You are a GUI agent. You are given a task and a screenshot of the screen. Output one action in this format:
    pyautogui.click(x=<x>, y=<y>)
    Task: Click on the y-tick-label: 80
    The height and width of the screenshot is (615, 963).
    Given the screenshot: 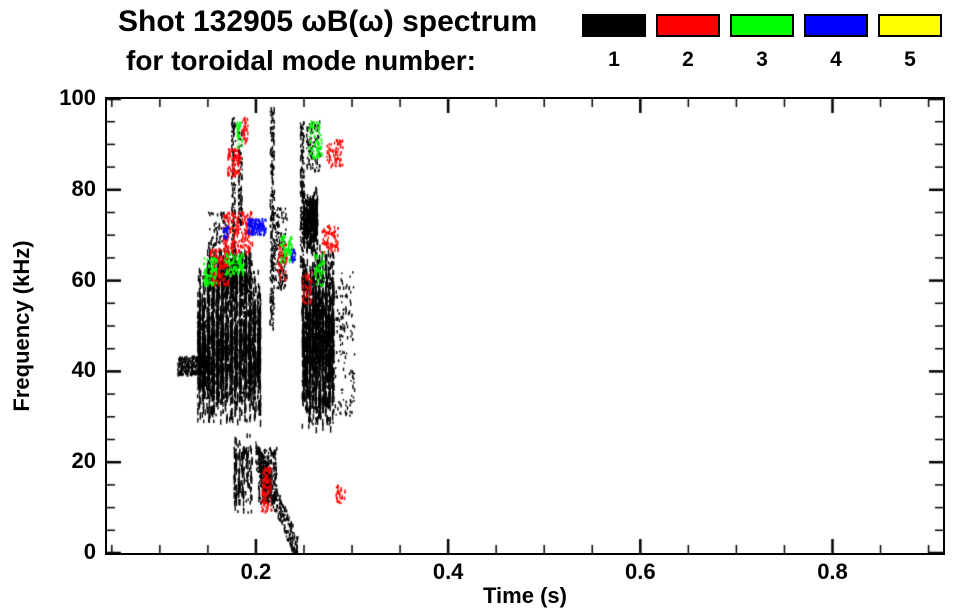 What is the action you would take?
    pyautogui.click(x=83, y=188)
    